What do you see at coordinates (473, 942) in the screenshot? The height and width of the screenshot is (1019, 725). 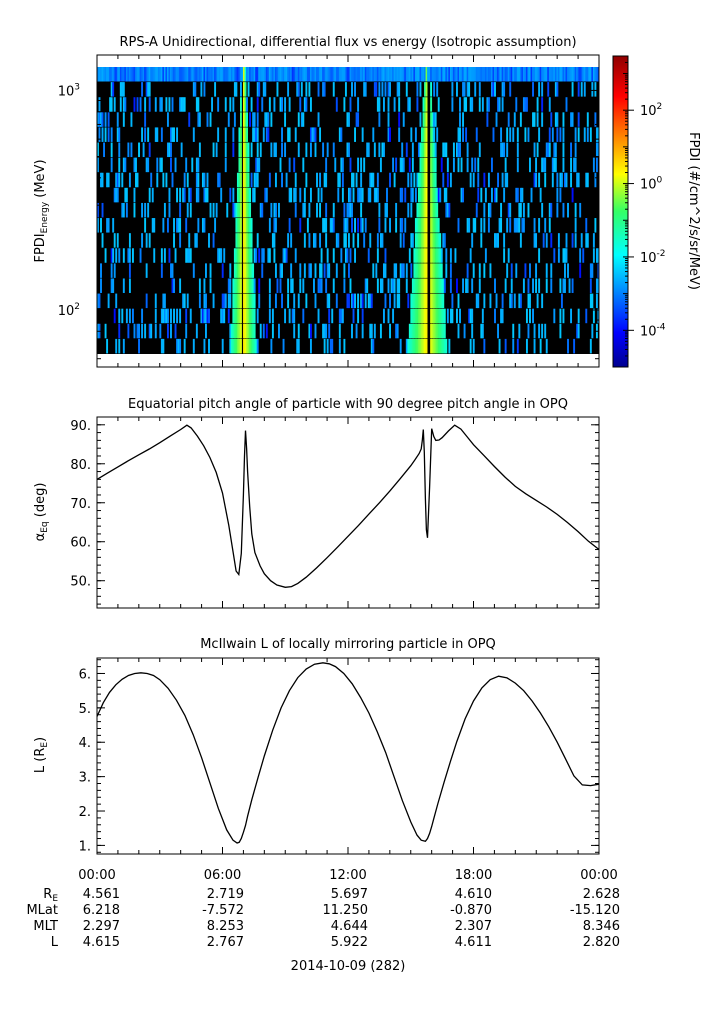 I see `ephemeris-value: 4.611` at bounding box center [473, 942].